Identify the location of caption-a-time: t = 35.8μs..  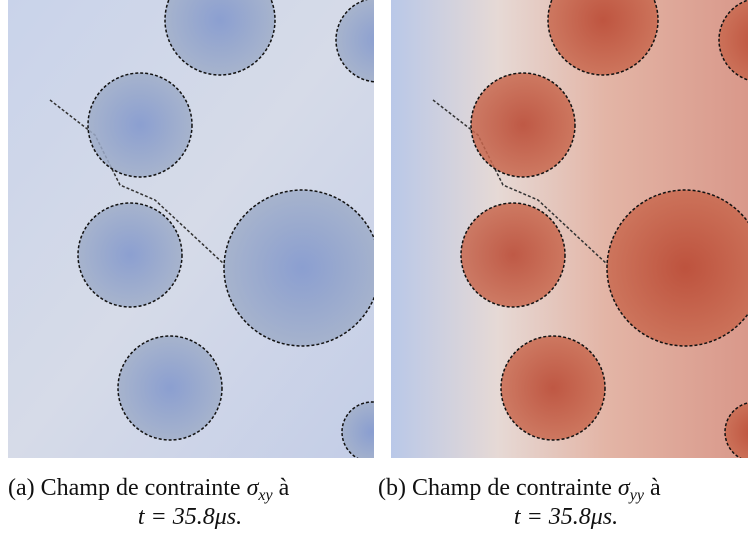
(190, 517).